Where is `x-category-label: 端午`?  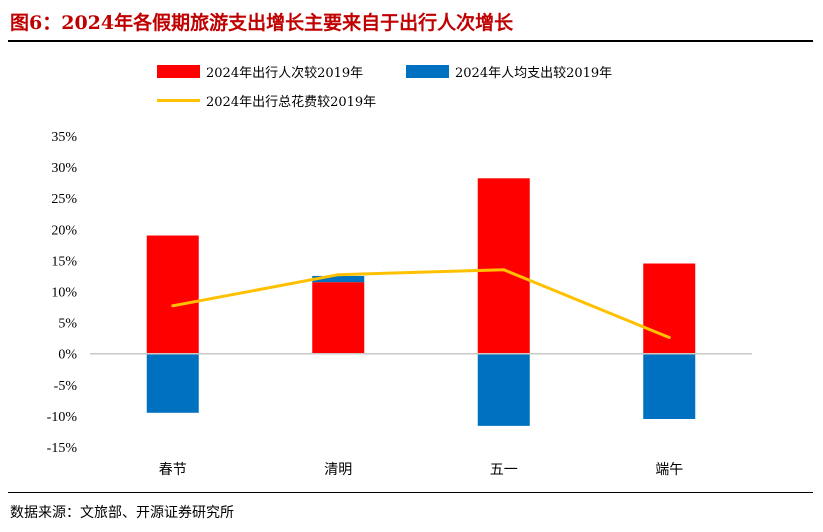 x-category-label: 端午 is located at coordinates (669, 470).